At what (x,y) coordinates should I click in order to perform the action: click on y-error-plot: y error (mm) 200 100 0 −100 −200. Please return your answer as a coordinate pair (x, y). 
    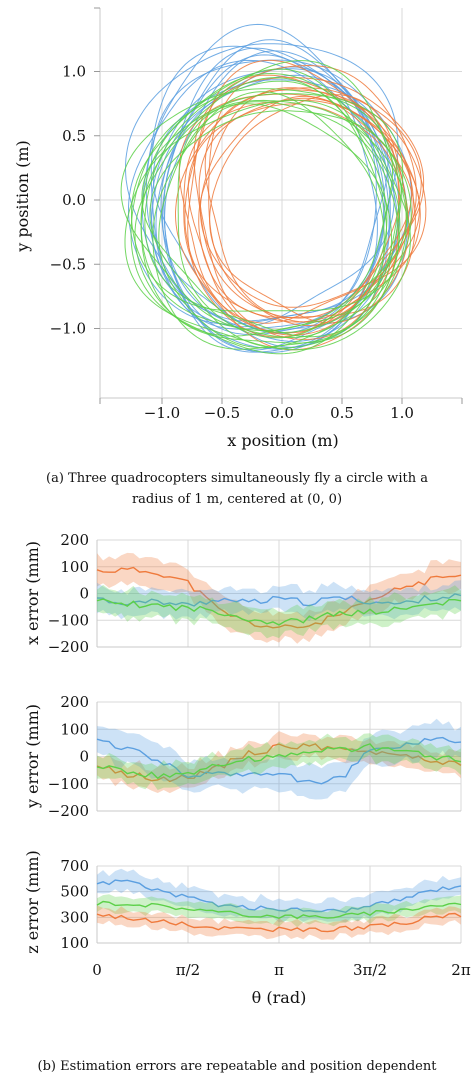
    Looking at the image, I should click on (242, 756).